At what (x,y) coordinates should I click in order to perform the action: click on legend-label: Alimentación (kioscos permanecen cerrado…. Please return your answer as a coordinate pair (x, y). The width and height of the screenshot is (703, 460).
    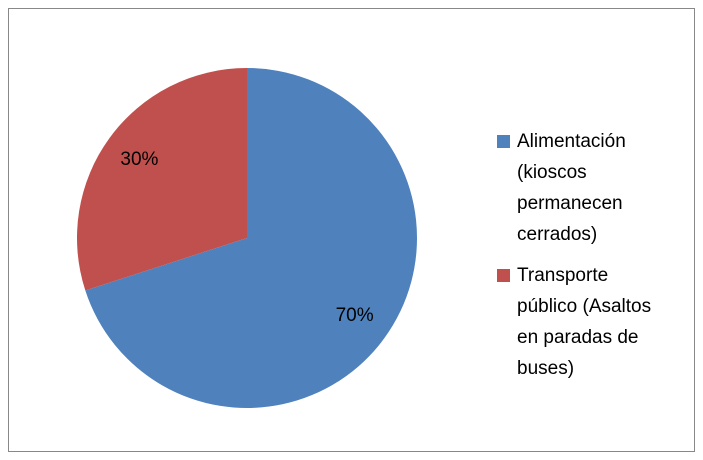
    Looking at the image, I should click on (571, 188).